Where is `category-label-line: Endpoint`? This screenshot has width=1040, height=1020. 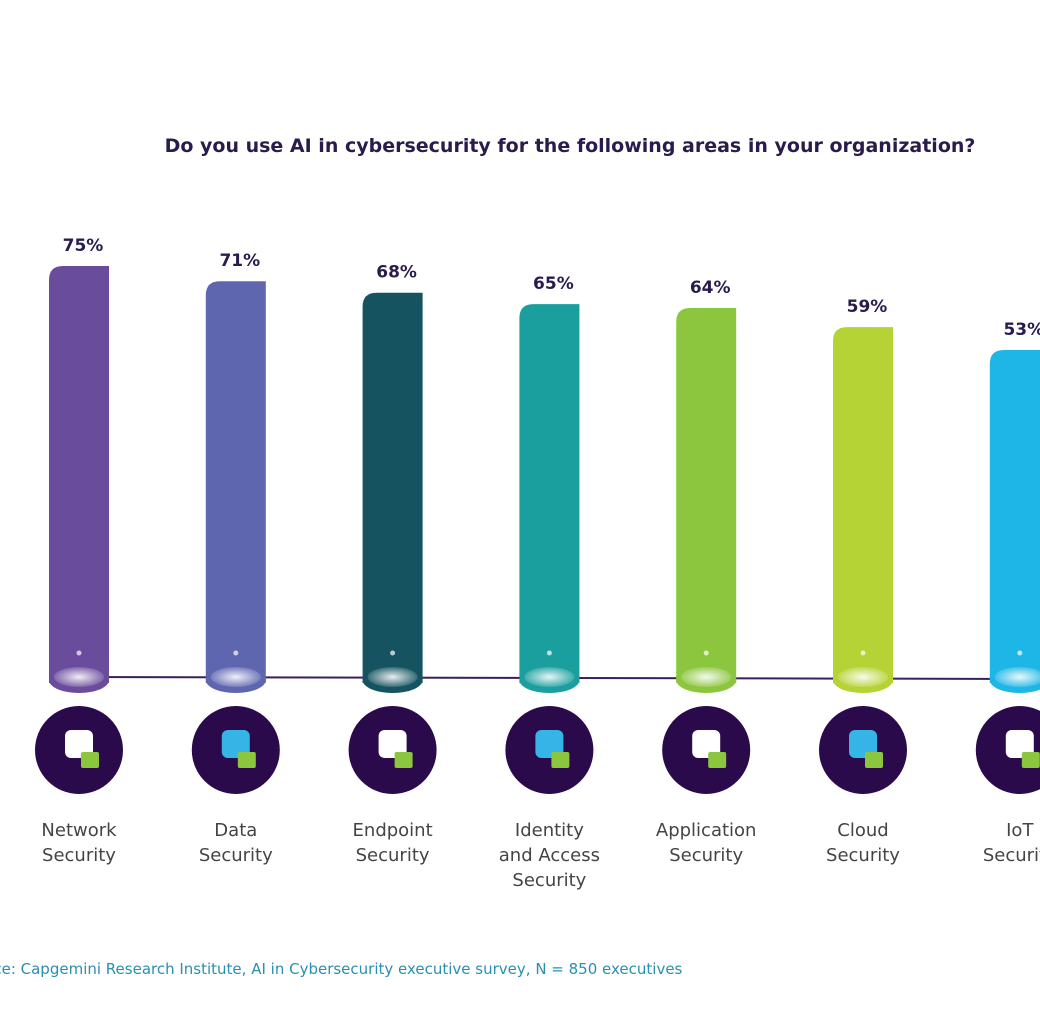 category-label-line: Endpoint is located at coordinates (392, 830).